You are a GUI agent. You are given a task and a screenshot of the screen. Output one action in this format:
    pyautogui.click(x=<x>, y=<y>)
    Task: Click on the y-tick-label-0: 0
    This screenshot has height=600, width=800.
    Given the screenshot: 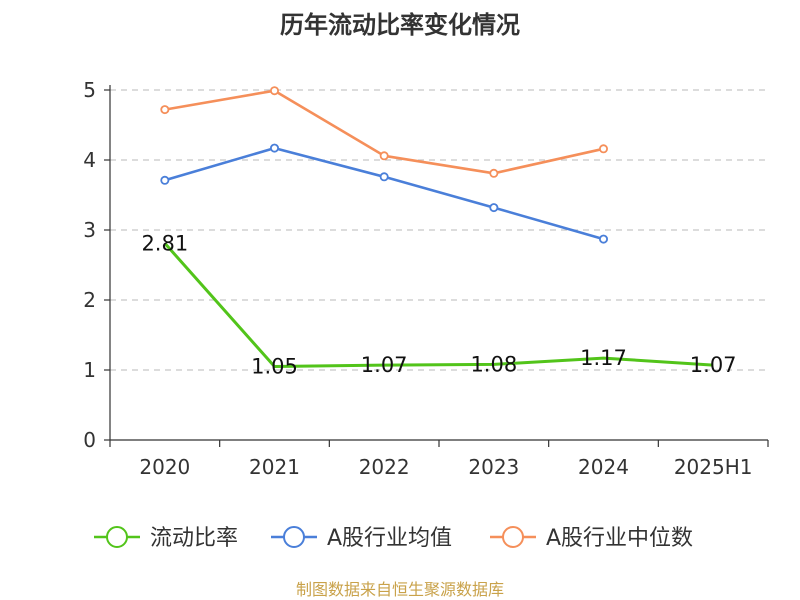 What is the action you would take?
    pyautogui.click(x=89, y=440)
    